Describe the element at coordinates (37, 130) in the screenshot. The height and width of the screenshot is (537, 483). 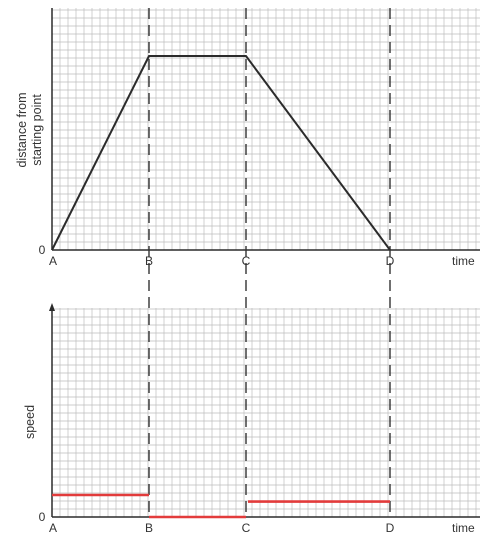
I see `distance-ylabel-line2: starting point` at that location.